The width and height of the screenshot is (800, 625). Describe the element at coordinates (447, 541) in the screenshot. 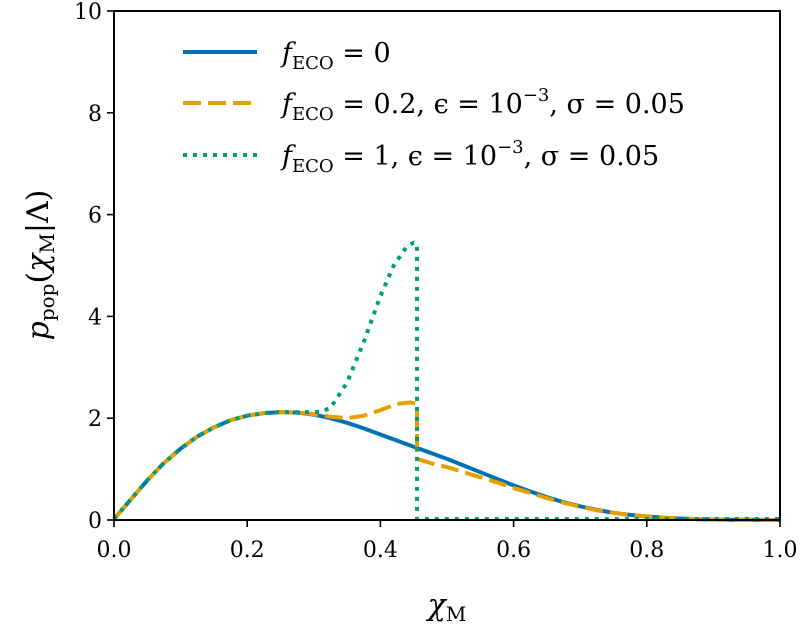

I see `x-axis-ticks: 0.0 0.2 0.4 0.6 0.8 1.0` at that location.